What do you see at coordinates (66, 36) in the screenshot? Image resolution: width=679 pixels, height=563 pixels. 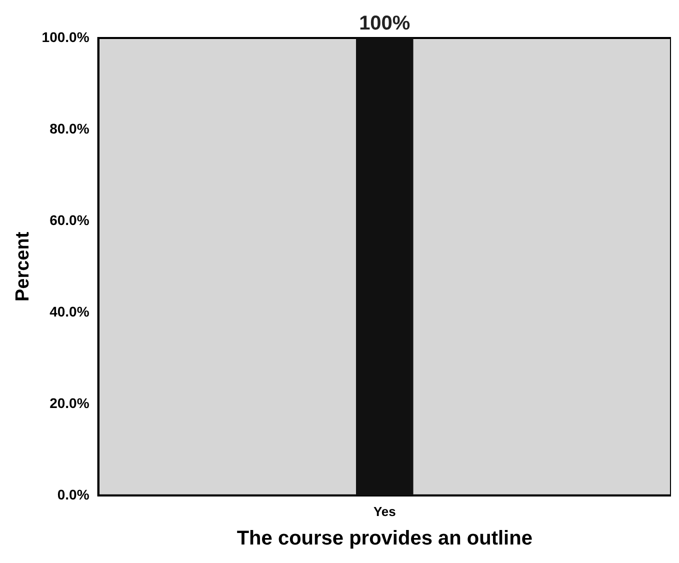 I see `y-tick-label: 100.0%` at bounding box center [66, 36].